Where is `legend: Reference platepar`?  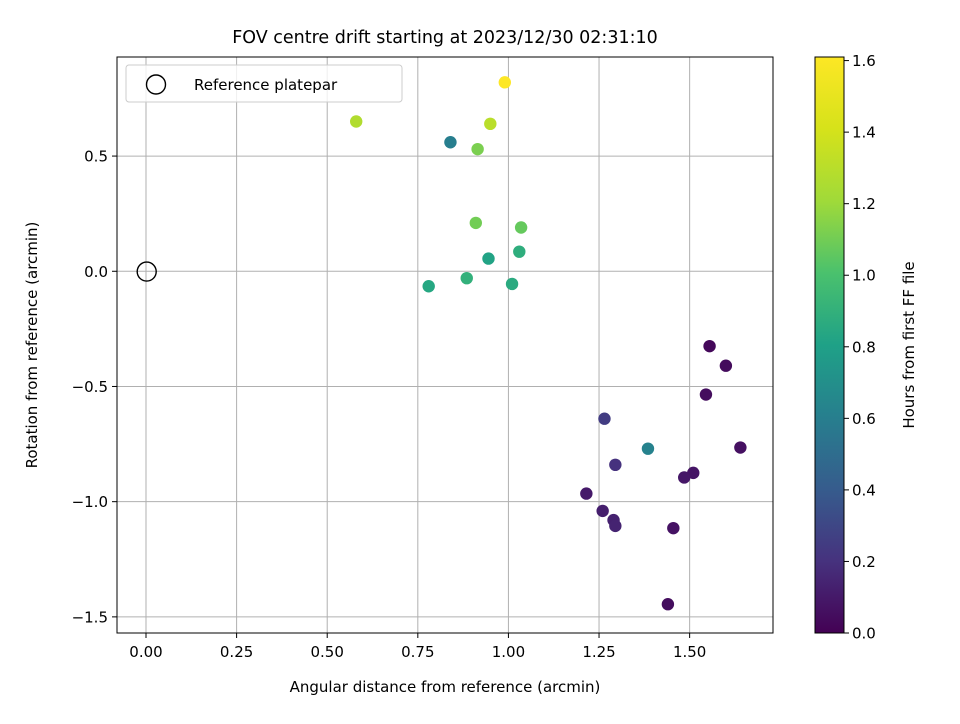 legend: Reference platepar is located at coordinates (264, 83).